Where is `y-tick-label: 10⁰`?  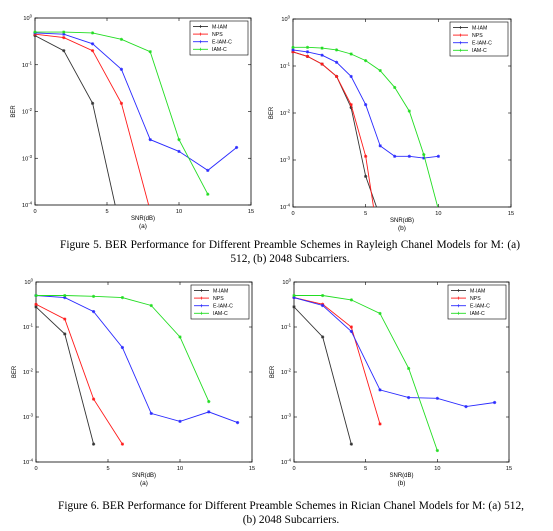
y-tick-label: 10⁰ is located at coordinates (286, 282).